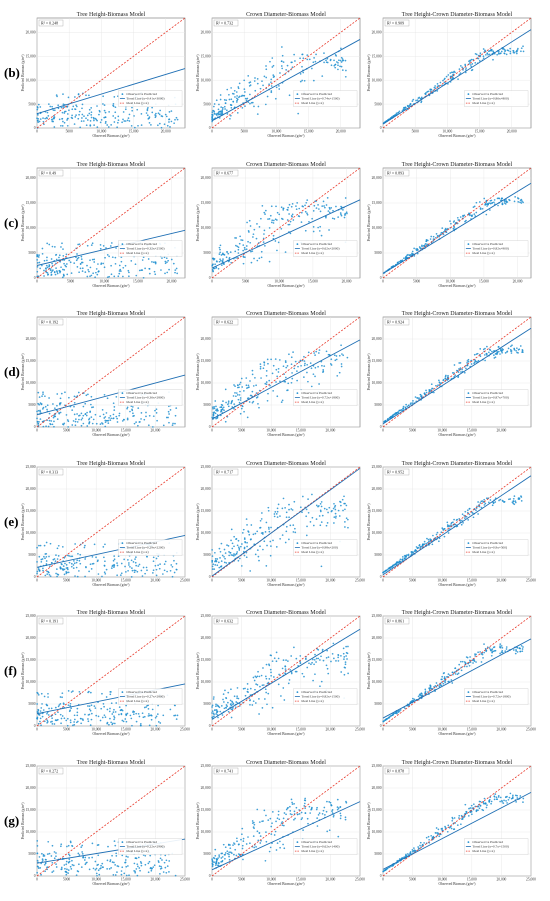  I want to click on x-tick-label: 20,000, so click(512, 132).